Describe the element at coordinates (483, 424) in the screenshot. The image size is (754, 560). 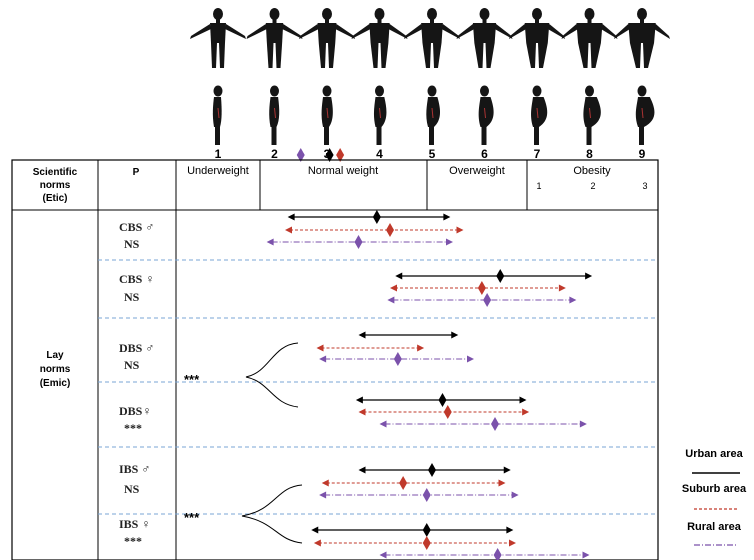
I see `range-4-rural` at that location.